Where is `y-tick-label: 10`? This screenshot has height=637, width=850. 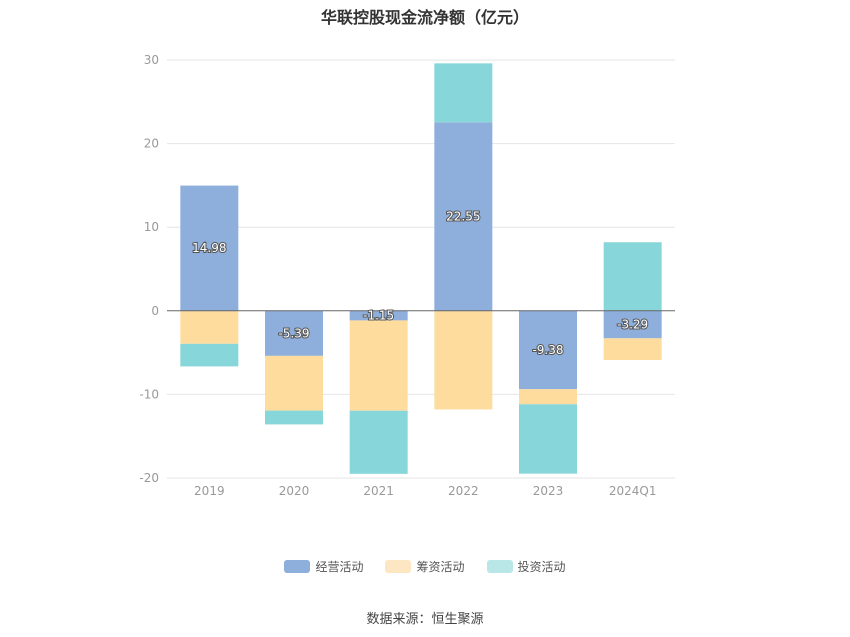 y-tick-label: 10 is located at coordinates (151, 227).